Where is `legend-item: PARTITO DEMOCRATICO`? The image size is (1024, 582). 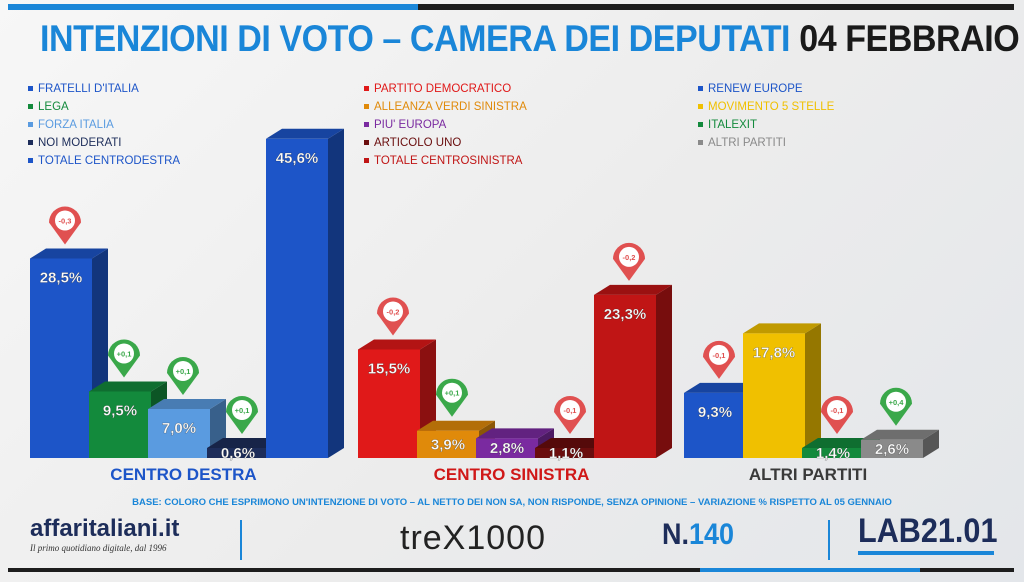 legend-item: PARTITO DEMOCRATICO is located at coordinates (445, 89).